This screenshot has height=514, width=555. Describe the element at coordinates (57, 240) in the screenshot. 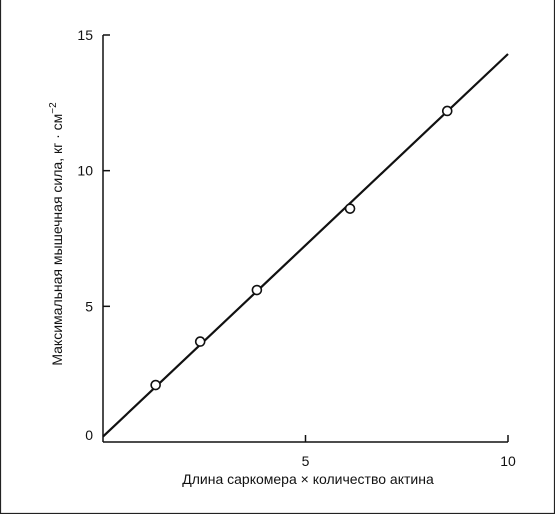

I see `y-axis-label-text: Максимальная мышечная сила, кг · см` at that location.